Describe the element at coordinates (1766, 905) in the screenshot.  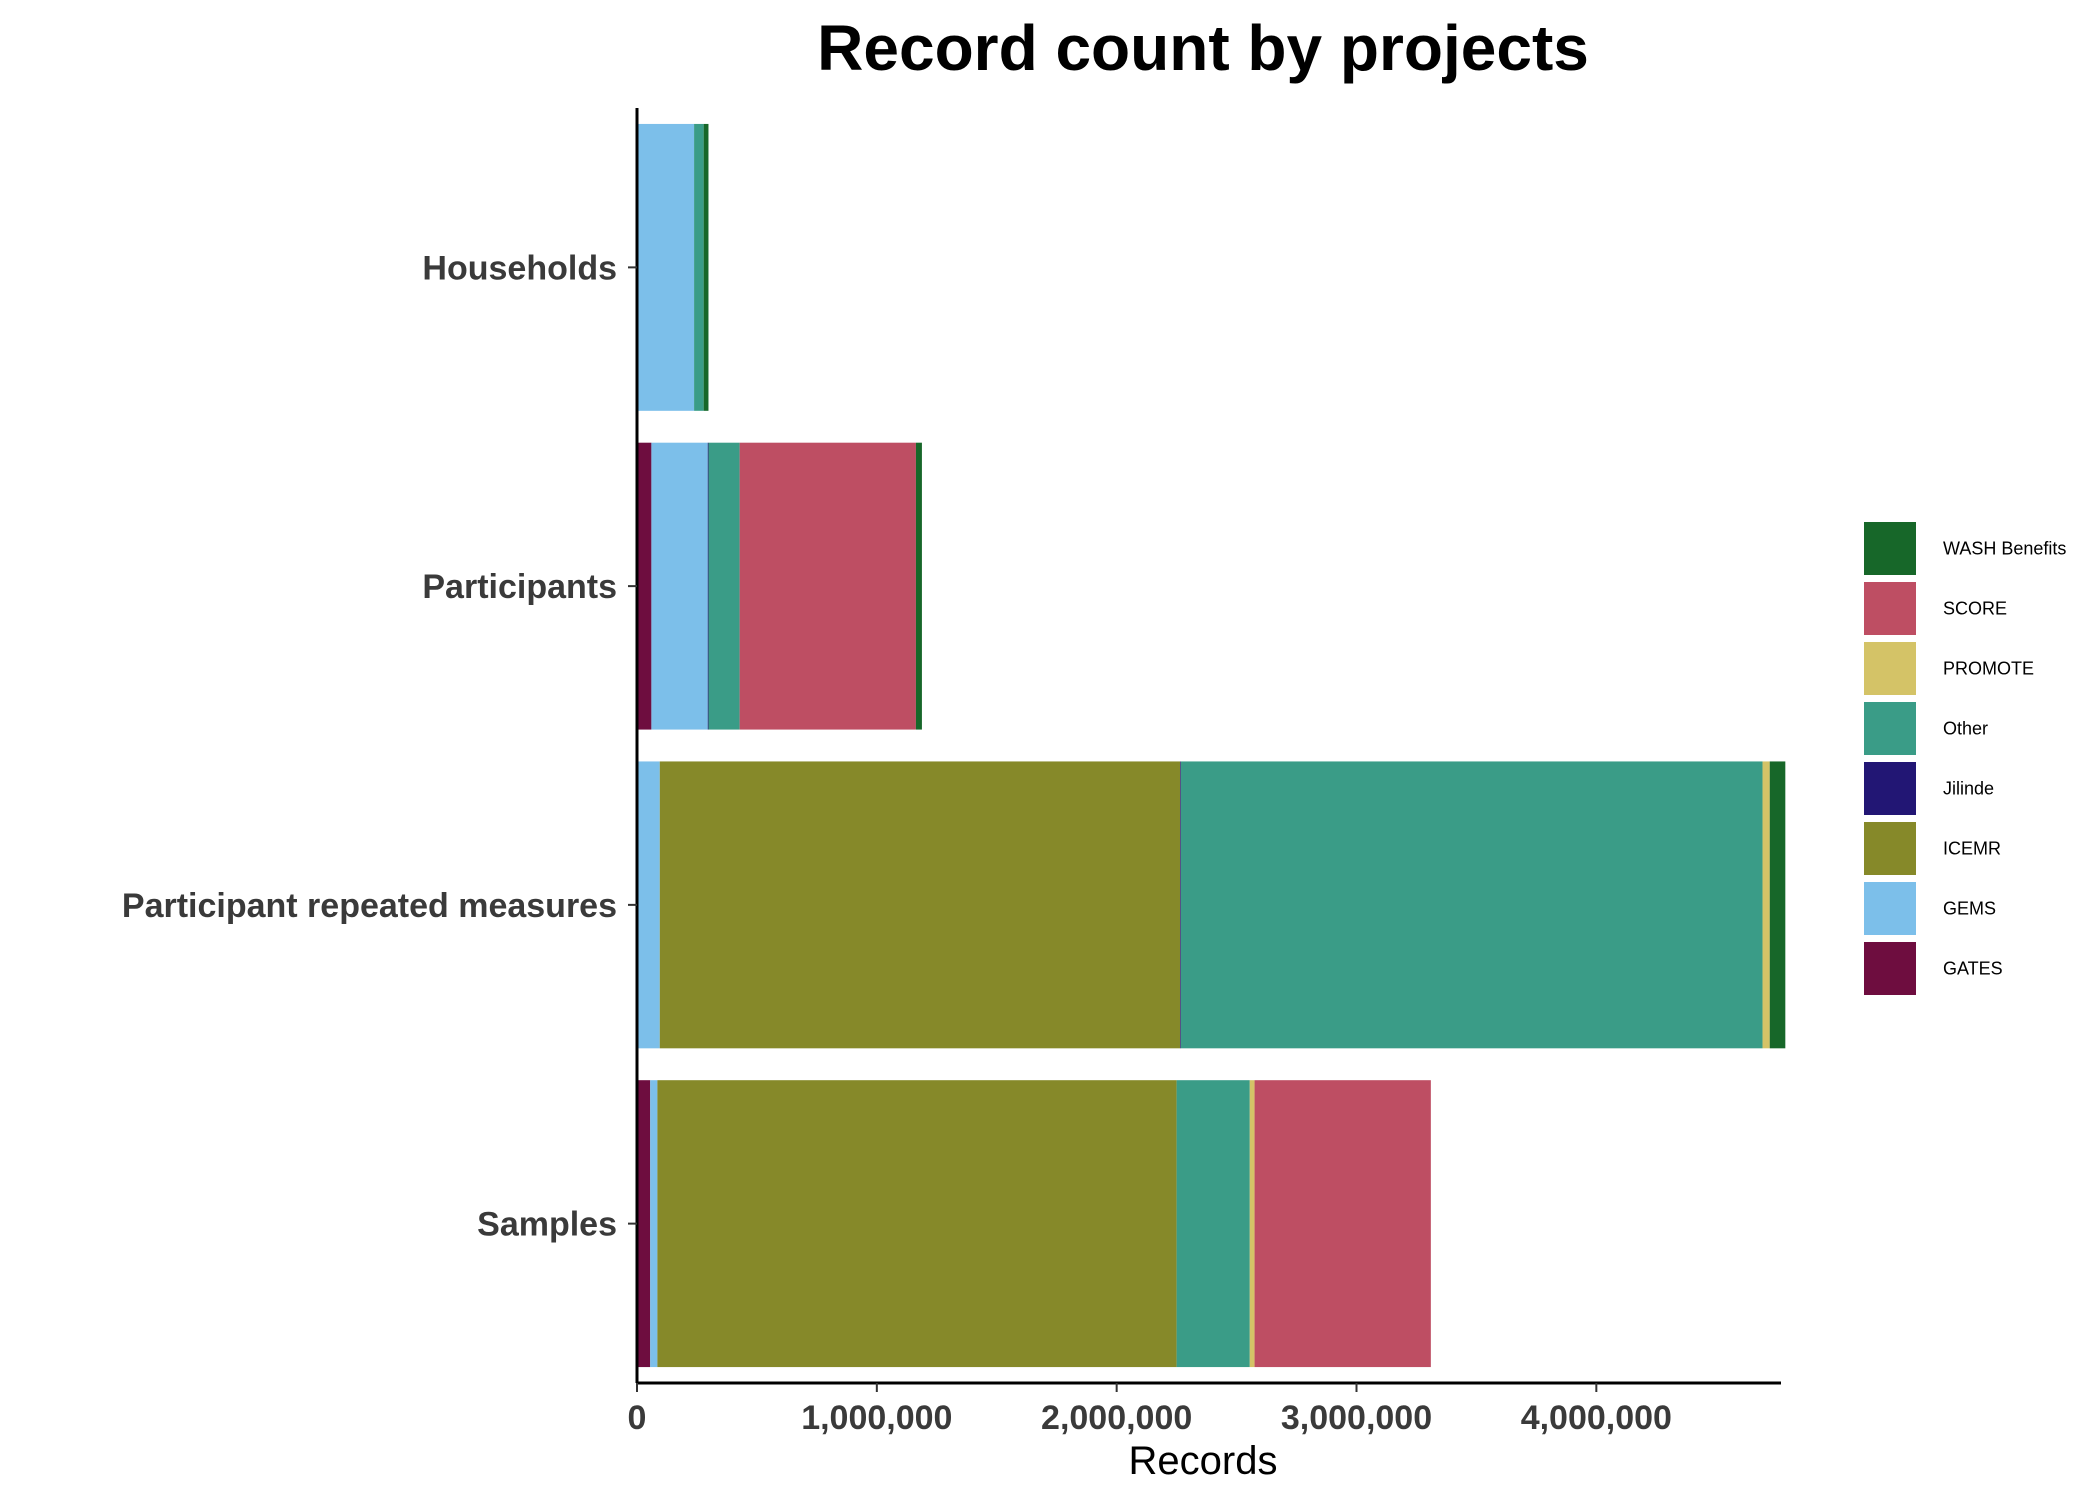
I see `bar-participant-repeated-measures-promote` at that location.